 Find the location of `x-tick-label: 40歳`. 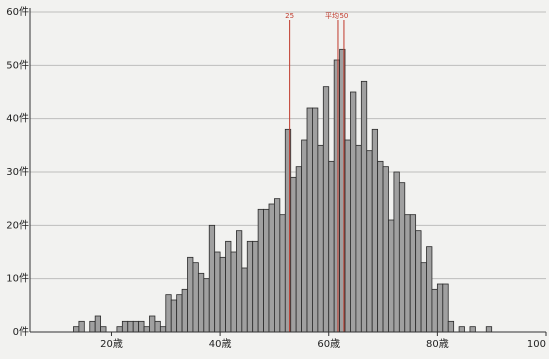

x-tick-label: 40歳 is located at coordinates (220, 344).